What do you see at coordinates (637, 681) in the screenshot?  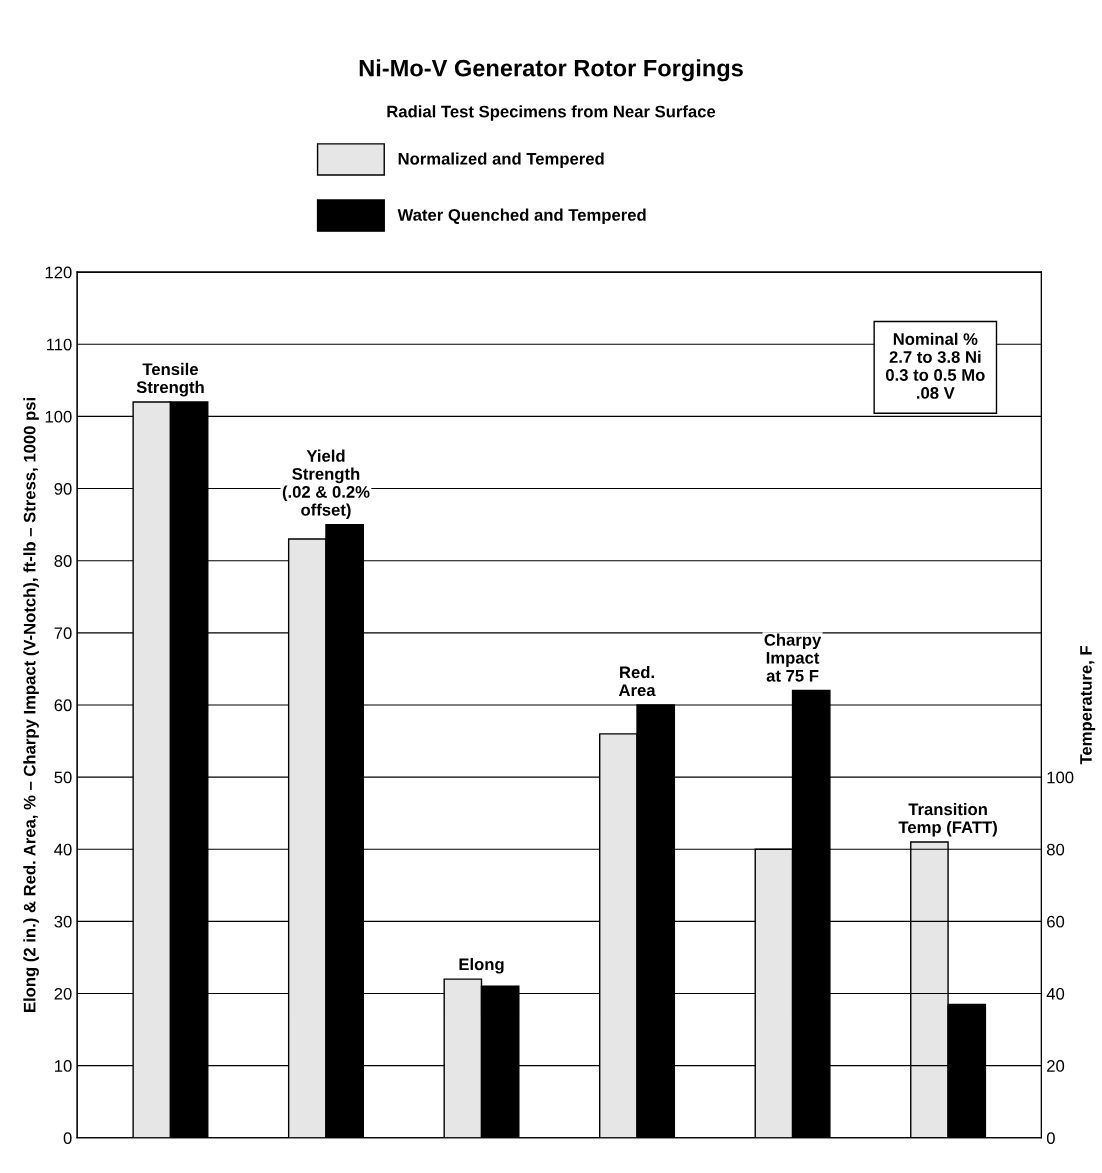 I see `x-tick-label: Red. Area` at bounding box center [637, 681].